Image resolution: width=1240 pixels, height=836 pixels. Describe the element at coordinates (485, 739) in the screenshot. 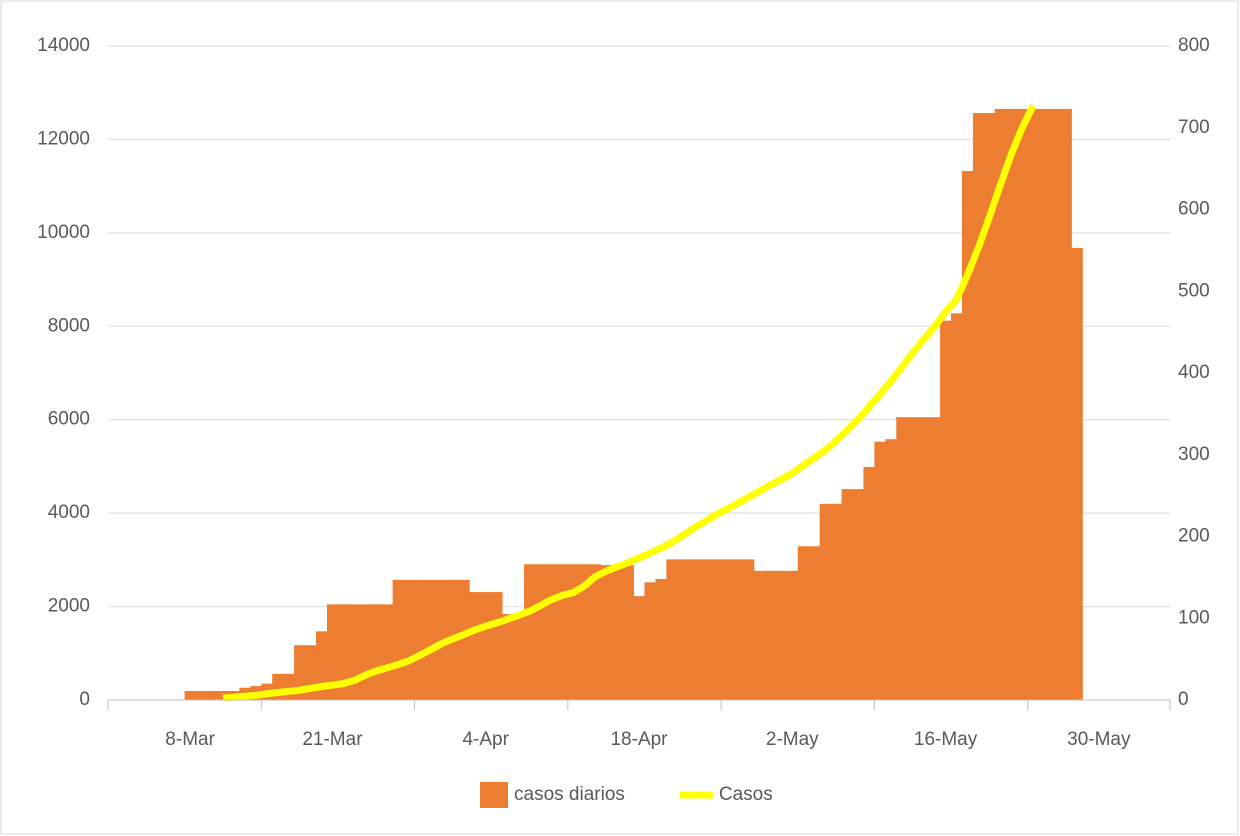

I see `x-tick-label: 4-Apr` at that location.